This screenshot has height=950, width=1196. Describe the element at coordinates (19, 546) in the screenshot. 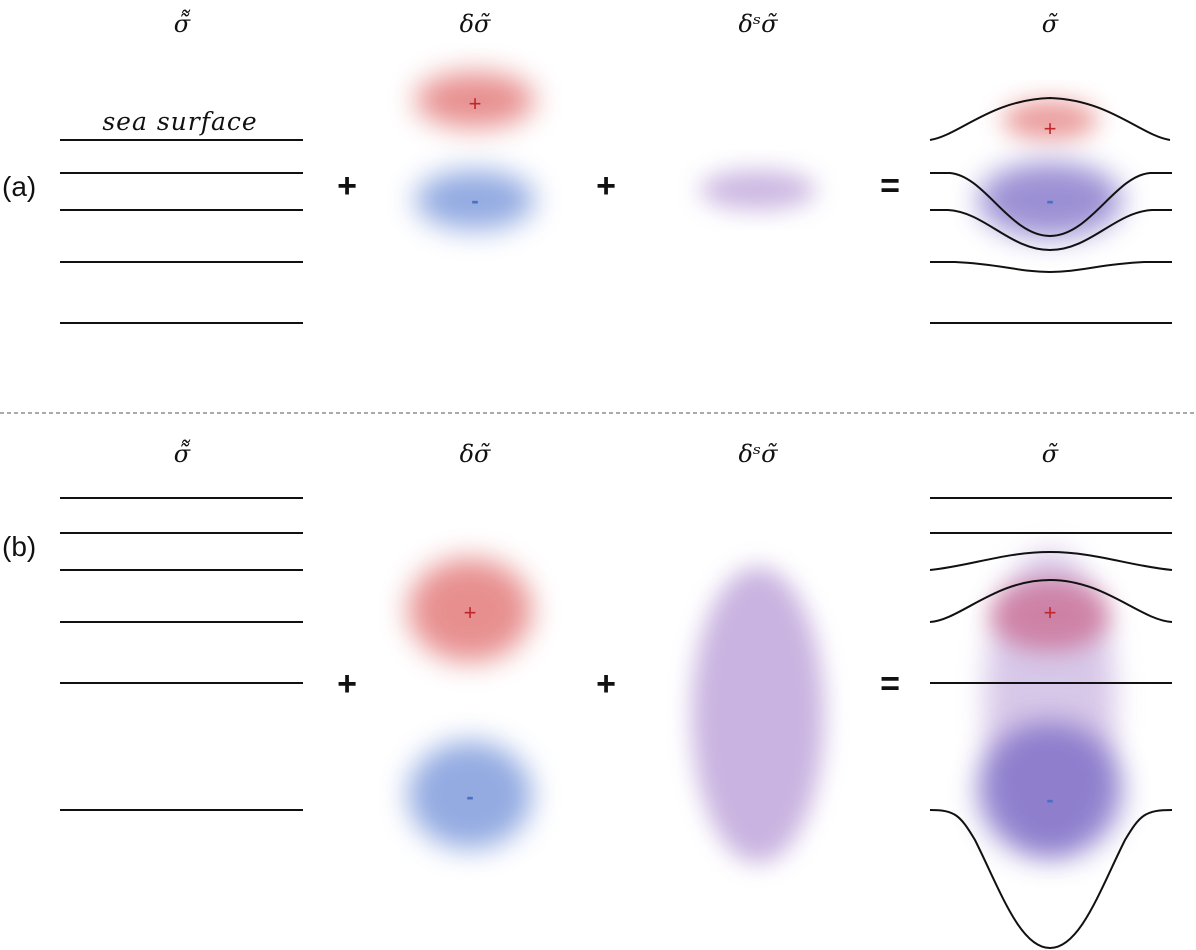

I see `panel-label-b: (b)` at that location.